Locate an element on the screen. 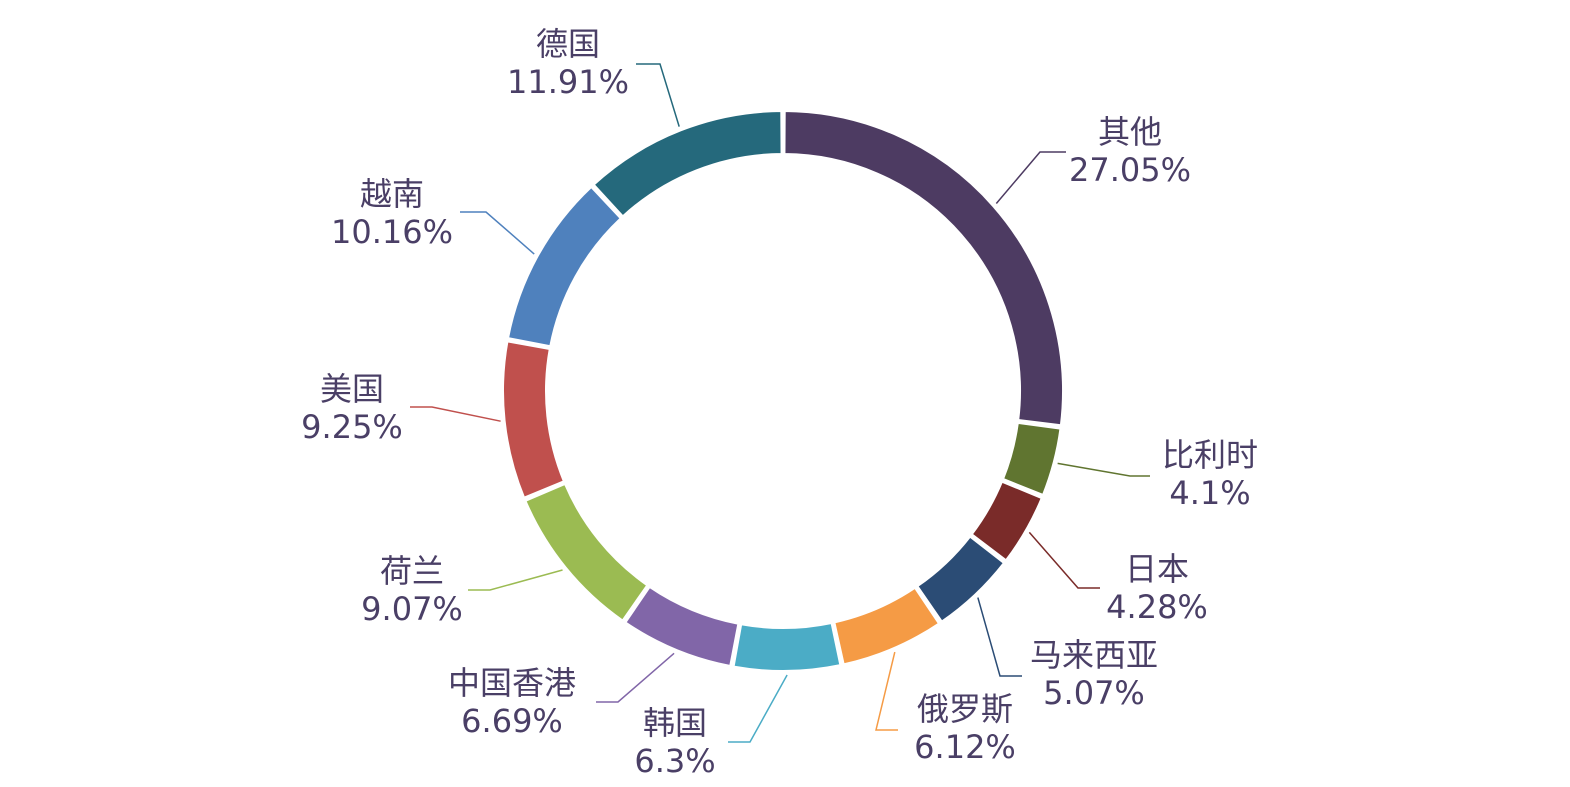  slice-value-label-0: 27.05% is located at coordinates (1130, 170).